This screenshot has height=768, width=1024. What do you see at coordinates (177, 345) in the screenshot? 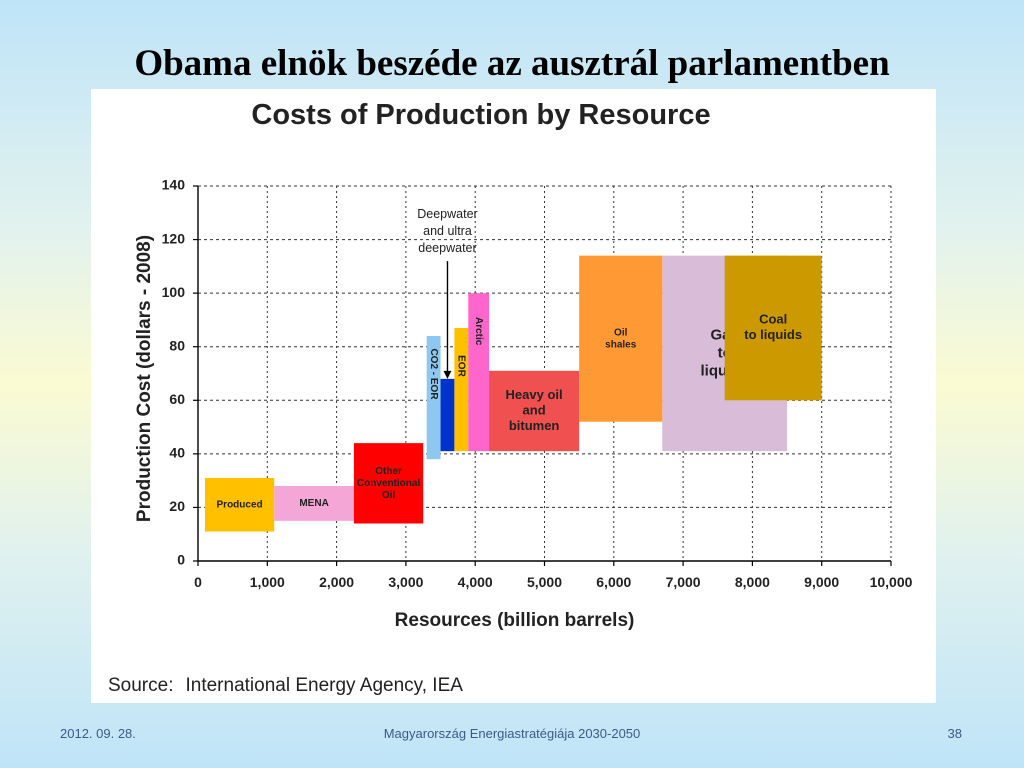
I see `y-tick-label: 80` at bounding box center [177, 345].